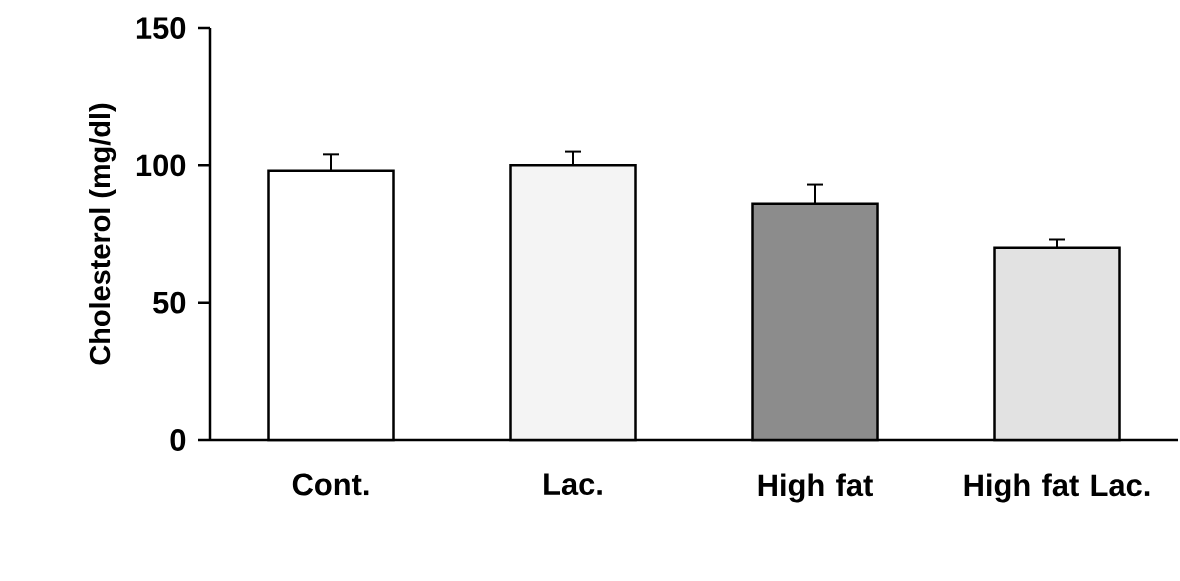 The width and height of the screenshot is (1180, 581). I want to click on y-tick-label: 100, so click(161, 165).